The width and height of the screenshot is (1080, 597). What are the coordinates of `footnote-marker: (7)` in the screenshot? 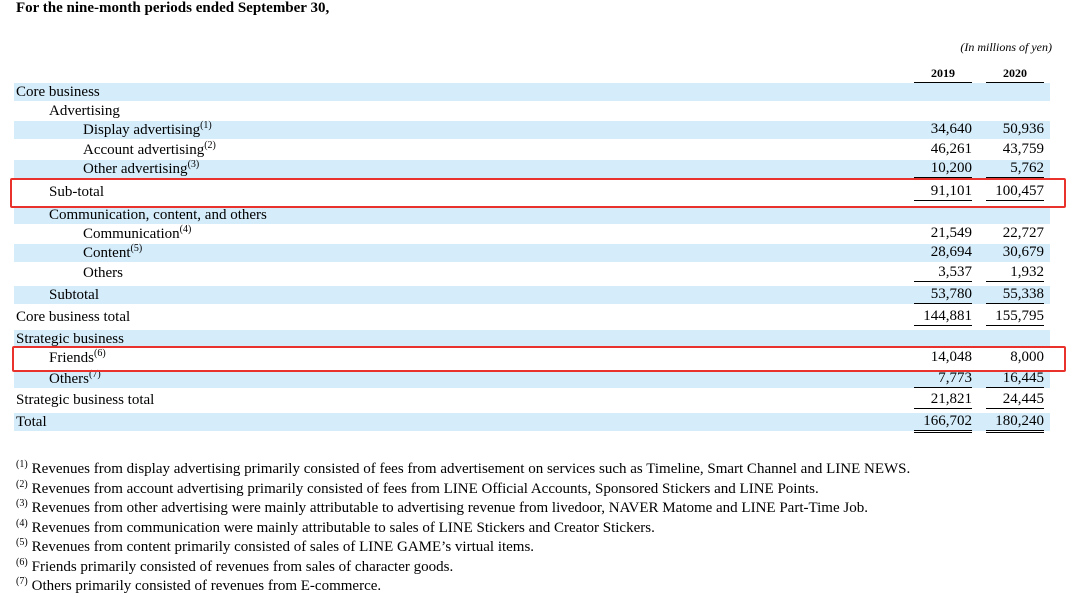 It's located at (22, 581).